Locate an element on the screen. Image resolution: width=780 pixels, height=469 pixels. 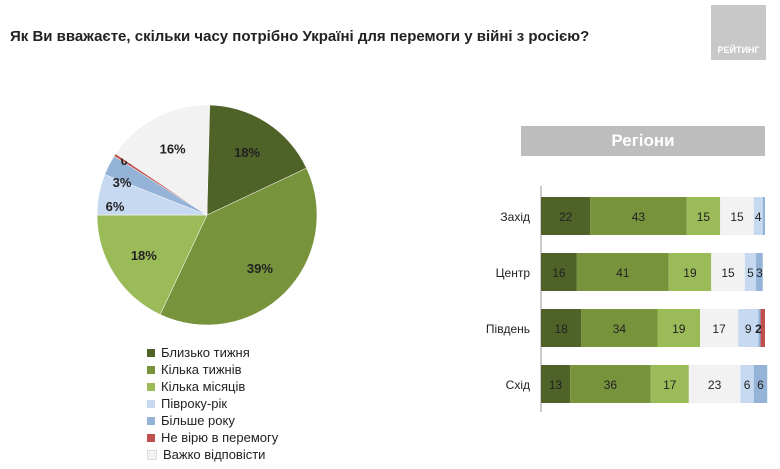
legend-label: Близько тижня is located at coordinates (205, 352).